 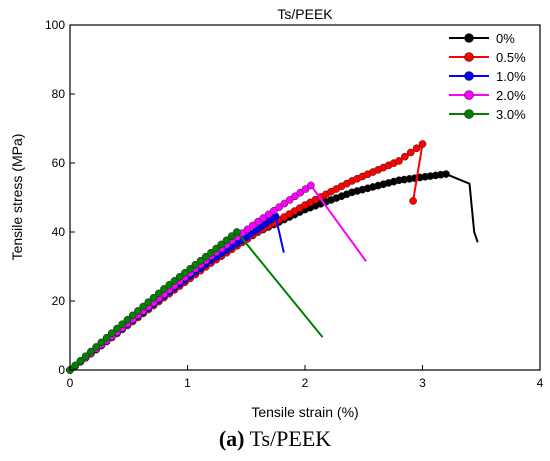 What do you see at coordinates (187, 383) in the screenshot?
I see `x-tick-label: 1` at bounding box center [187, 383].